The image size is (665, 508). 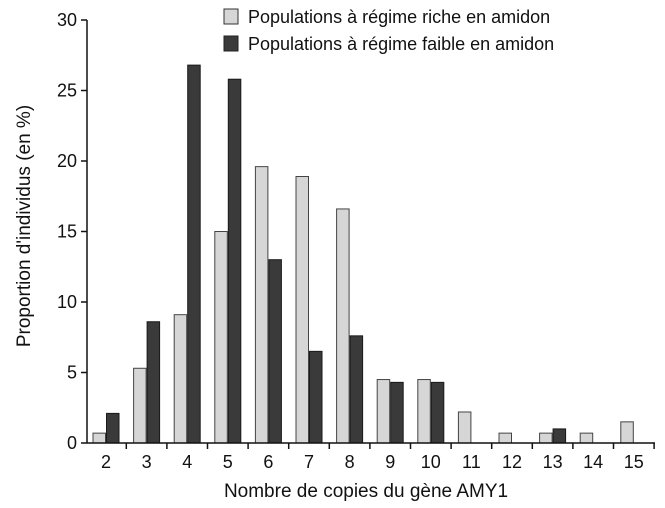 What do you see at coordinates (366, 491) in the screenshot?
I see `x-axis-label: Nombre de copies du gène AMY1` at bounding box center [366, 491].